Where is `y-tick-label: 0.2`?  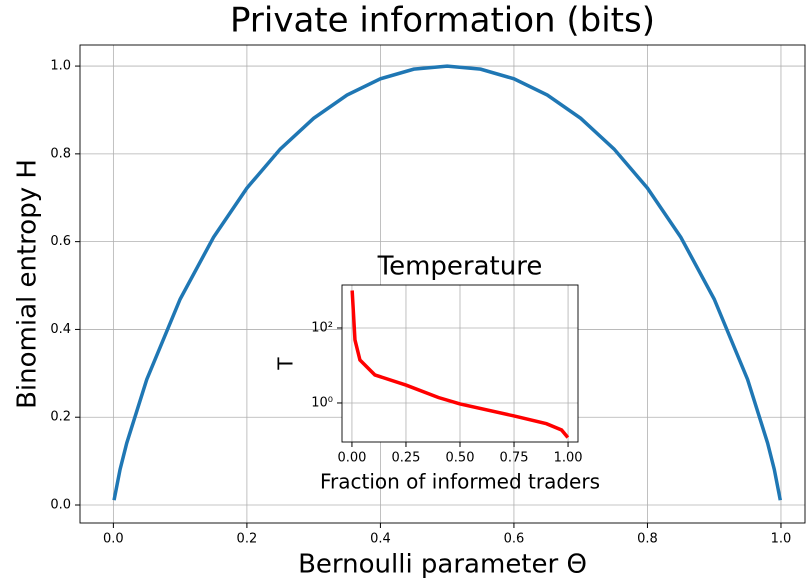 y-tick-label: 0.2 is located at coordinates (60, 417).